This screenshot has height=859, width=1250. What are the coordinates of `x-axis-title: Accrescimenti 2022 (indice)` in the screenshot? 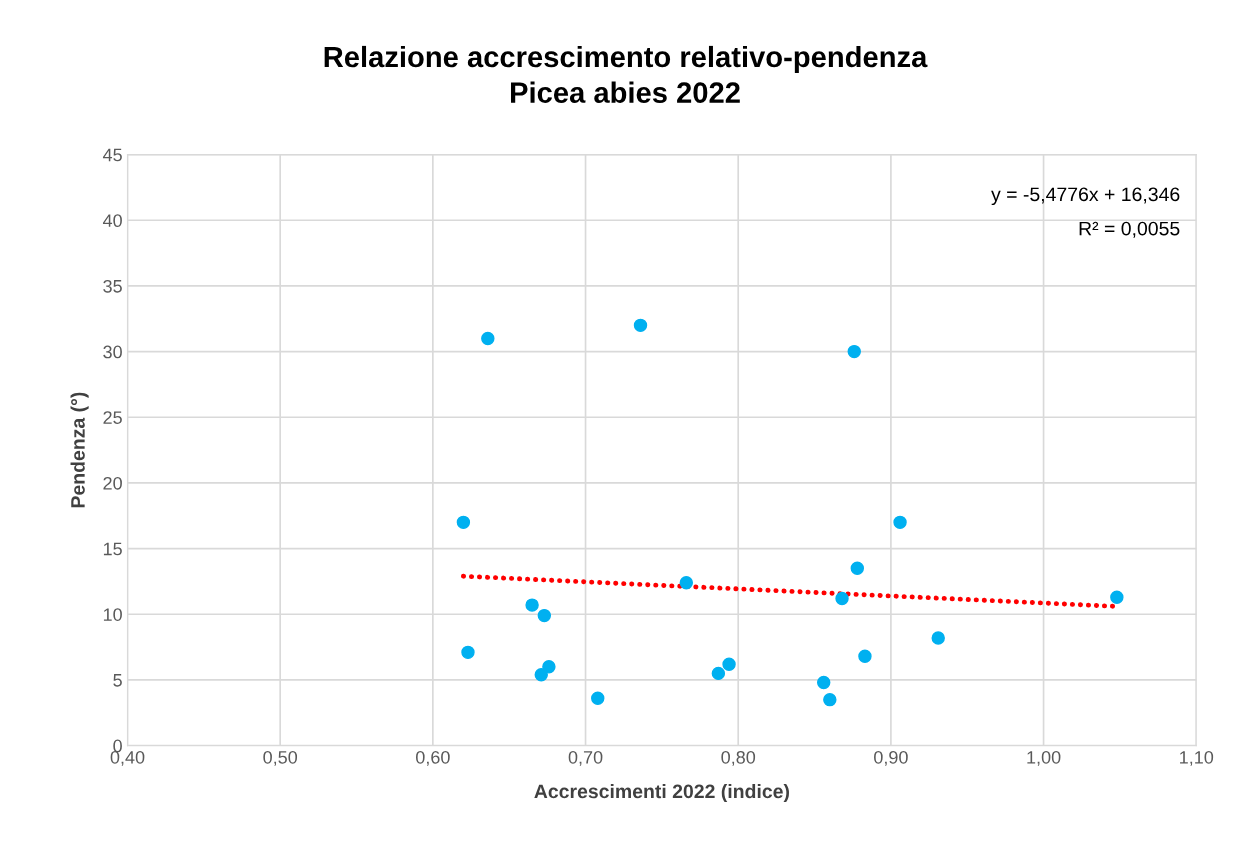 It's located at (661, 793).